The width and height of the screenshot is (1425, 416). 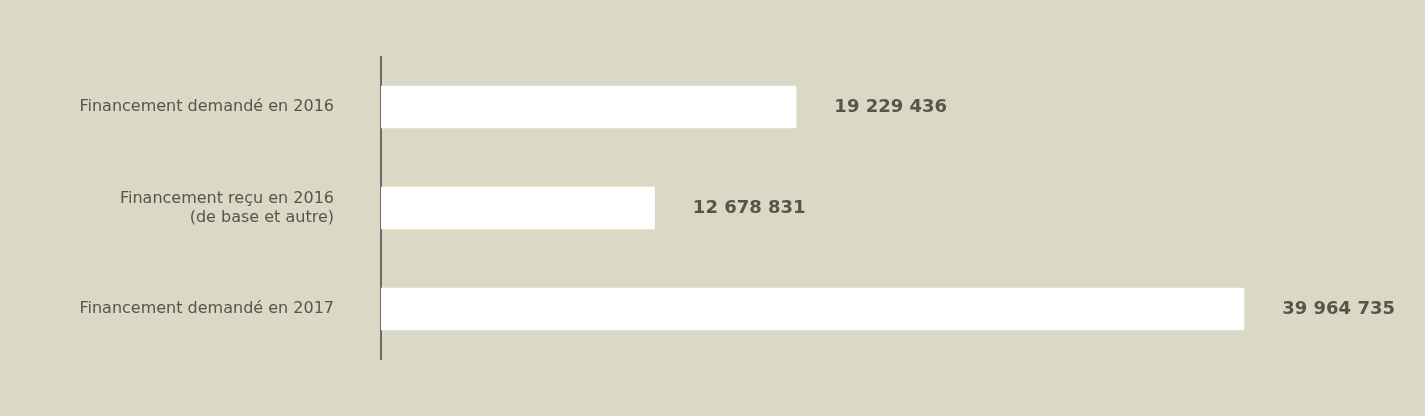 I want to click on y-tick-label: Financement reçu en 2016 (de base et autre), so click(x=226, y=206).